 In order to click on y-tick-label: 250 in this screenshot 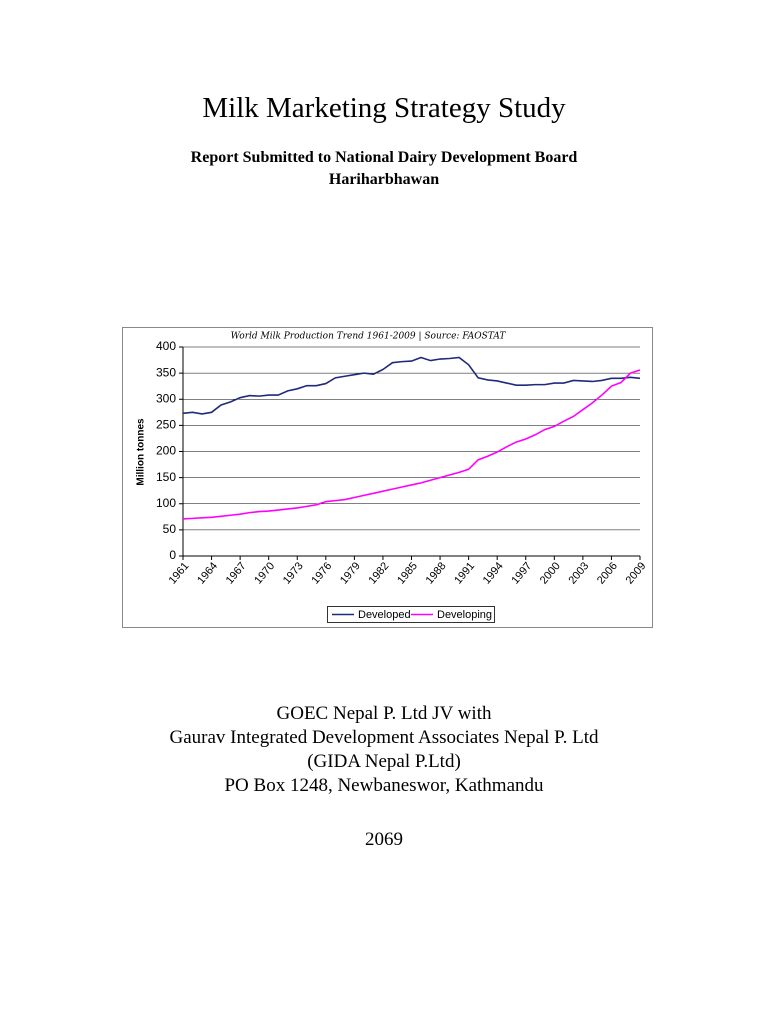, I will do `click(166, 425)`.